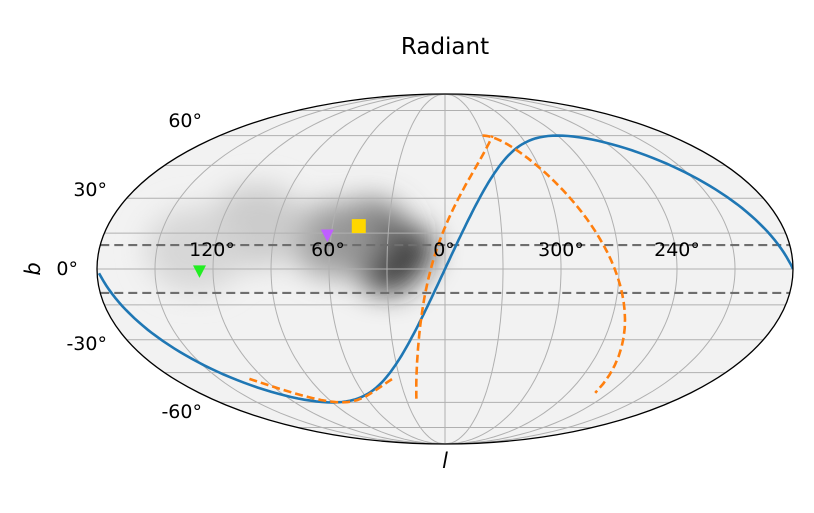 This screenshot has width=814, height=513. I want to click on y-tick-labels: 60° 30° 0° -30° -60°, so click(129, 266).